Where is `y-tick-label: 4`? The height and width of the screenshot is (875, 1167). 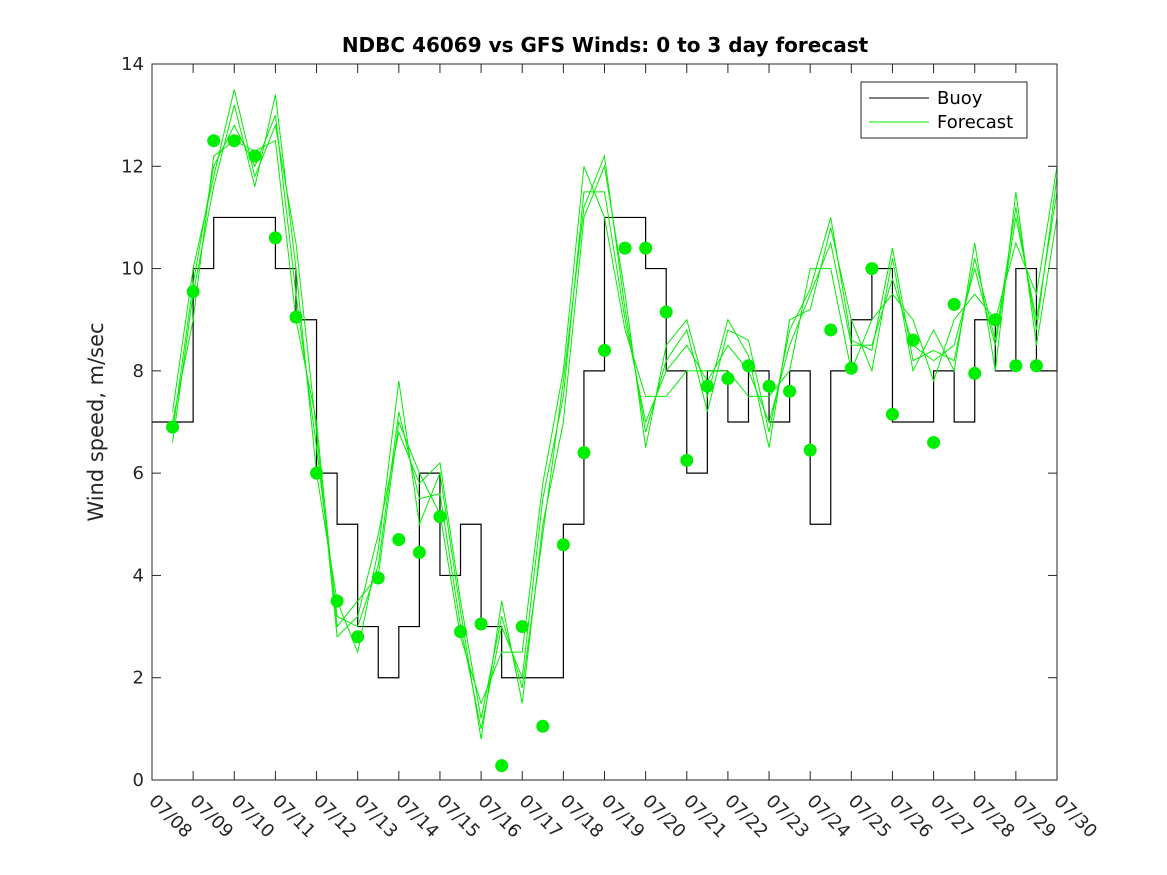 y-tick-label: 4 is located at coordinates (138, 575).